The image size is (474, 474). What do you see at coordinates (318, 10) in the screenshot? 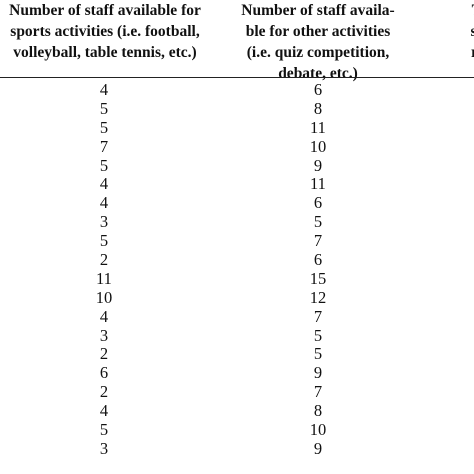
I see `header-line: Number of staff availa-` at bounding box center [318, 10].